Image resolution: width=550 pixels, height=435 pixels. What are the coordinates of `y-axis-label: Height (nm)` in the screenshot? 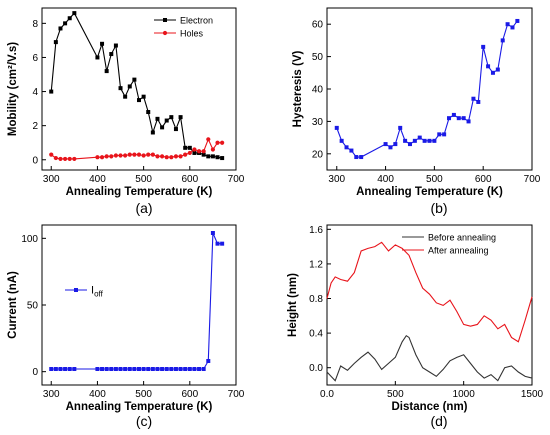 It's located at (293, 305).